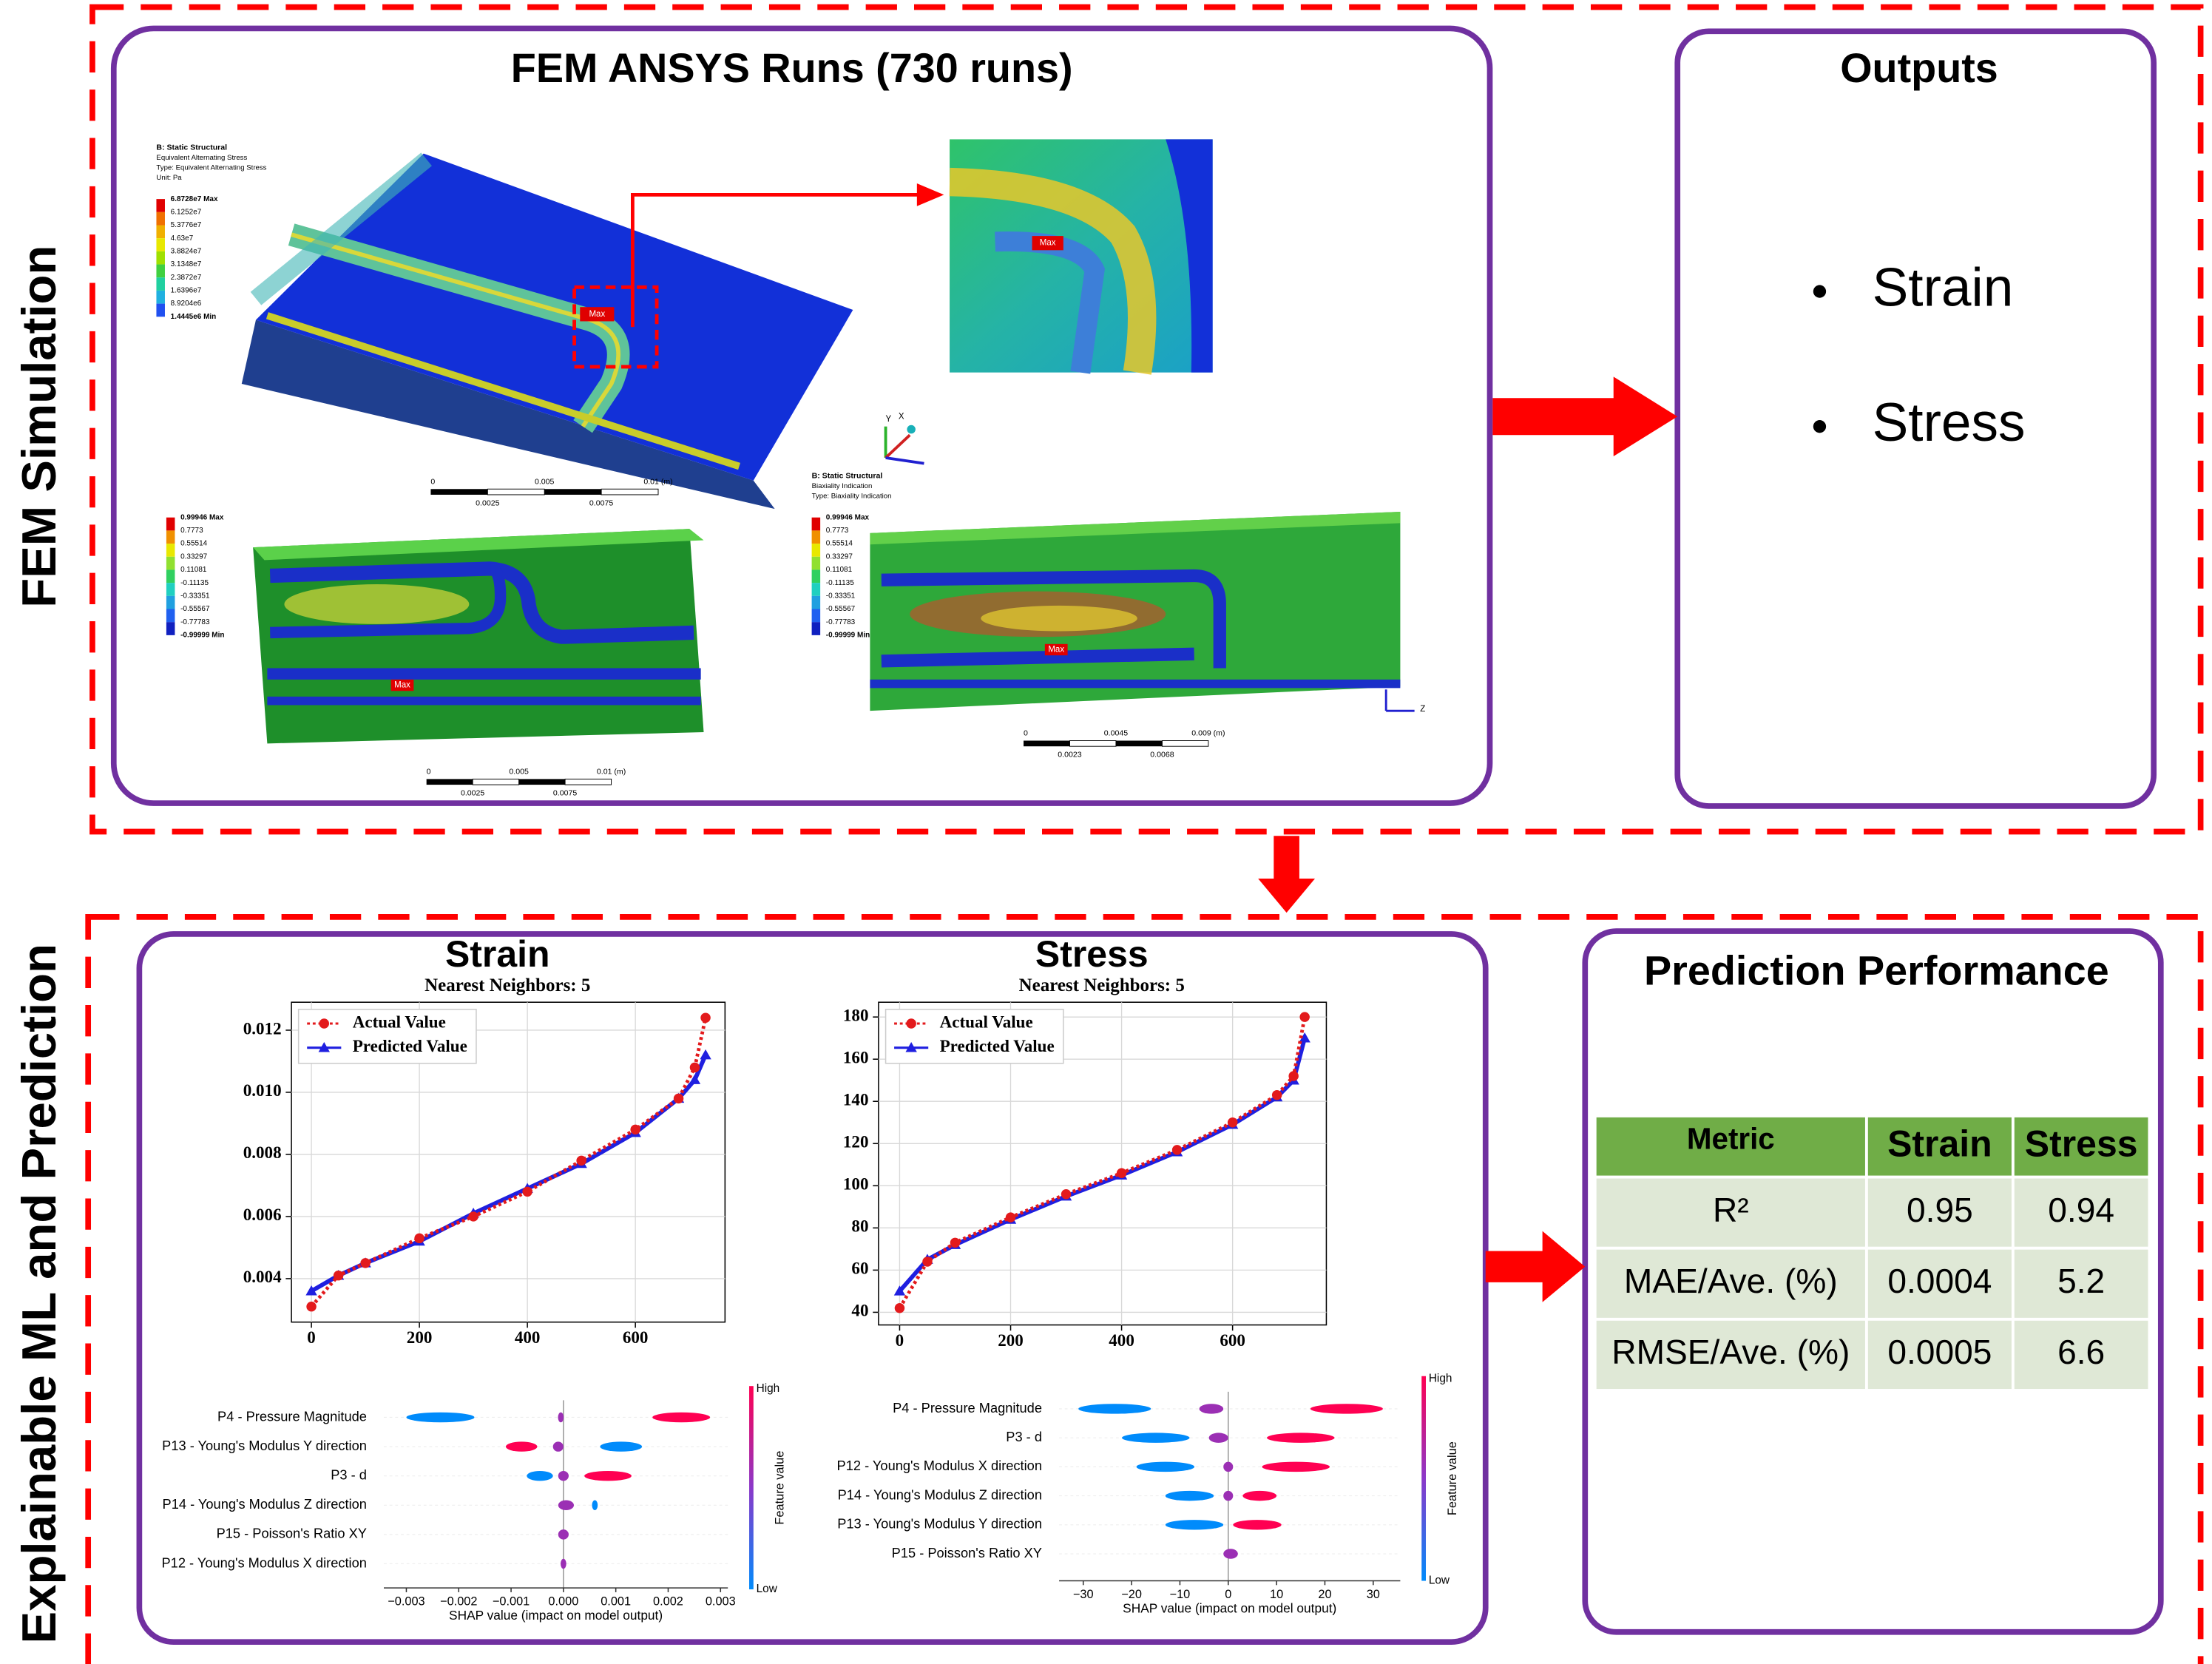 This screenshot has height=1664, width=2212. What do you see at coordinates (186, 252) in the screenshot?
I see `fem-legend-label: 3.8824e7` at bounding box center [186, 252].